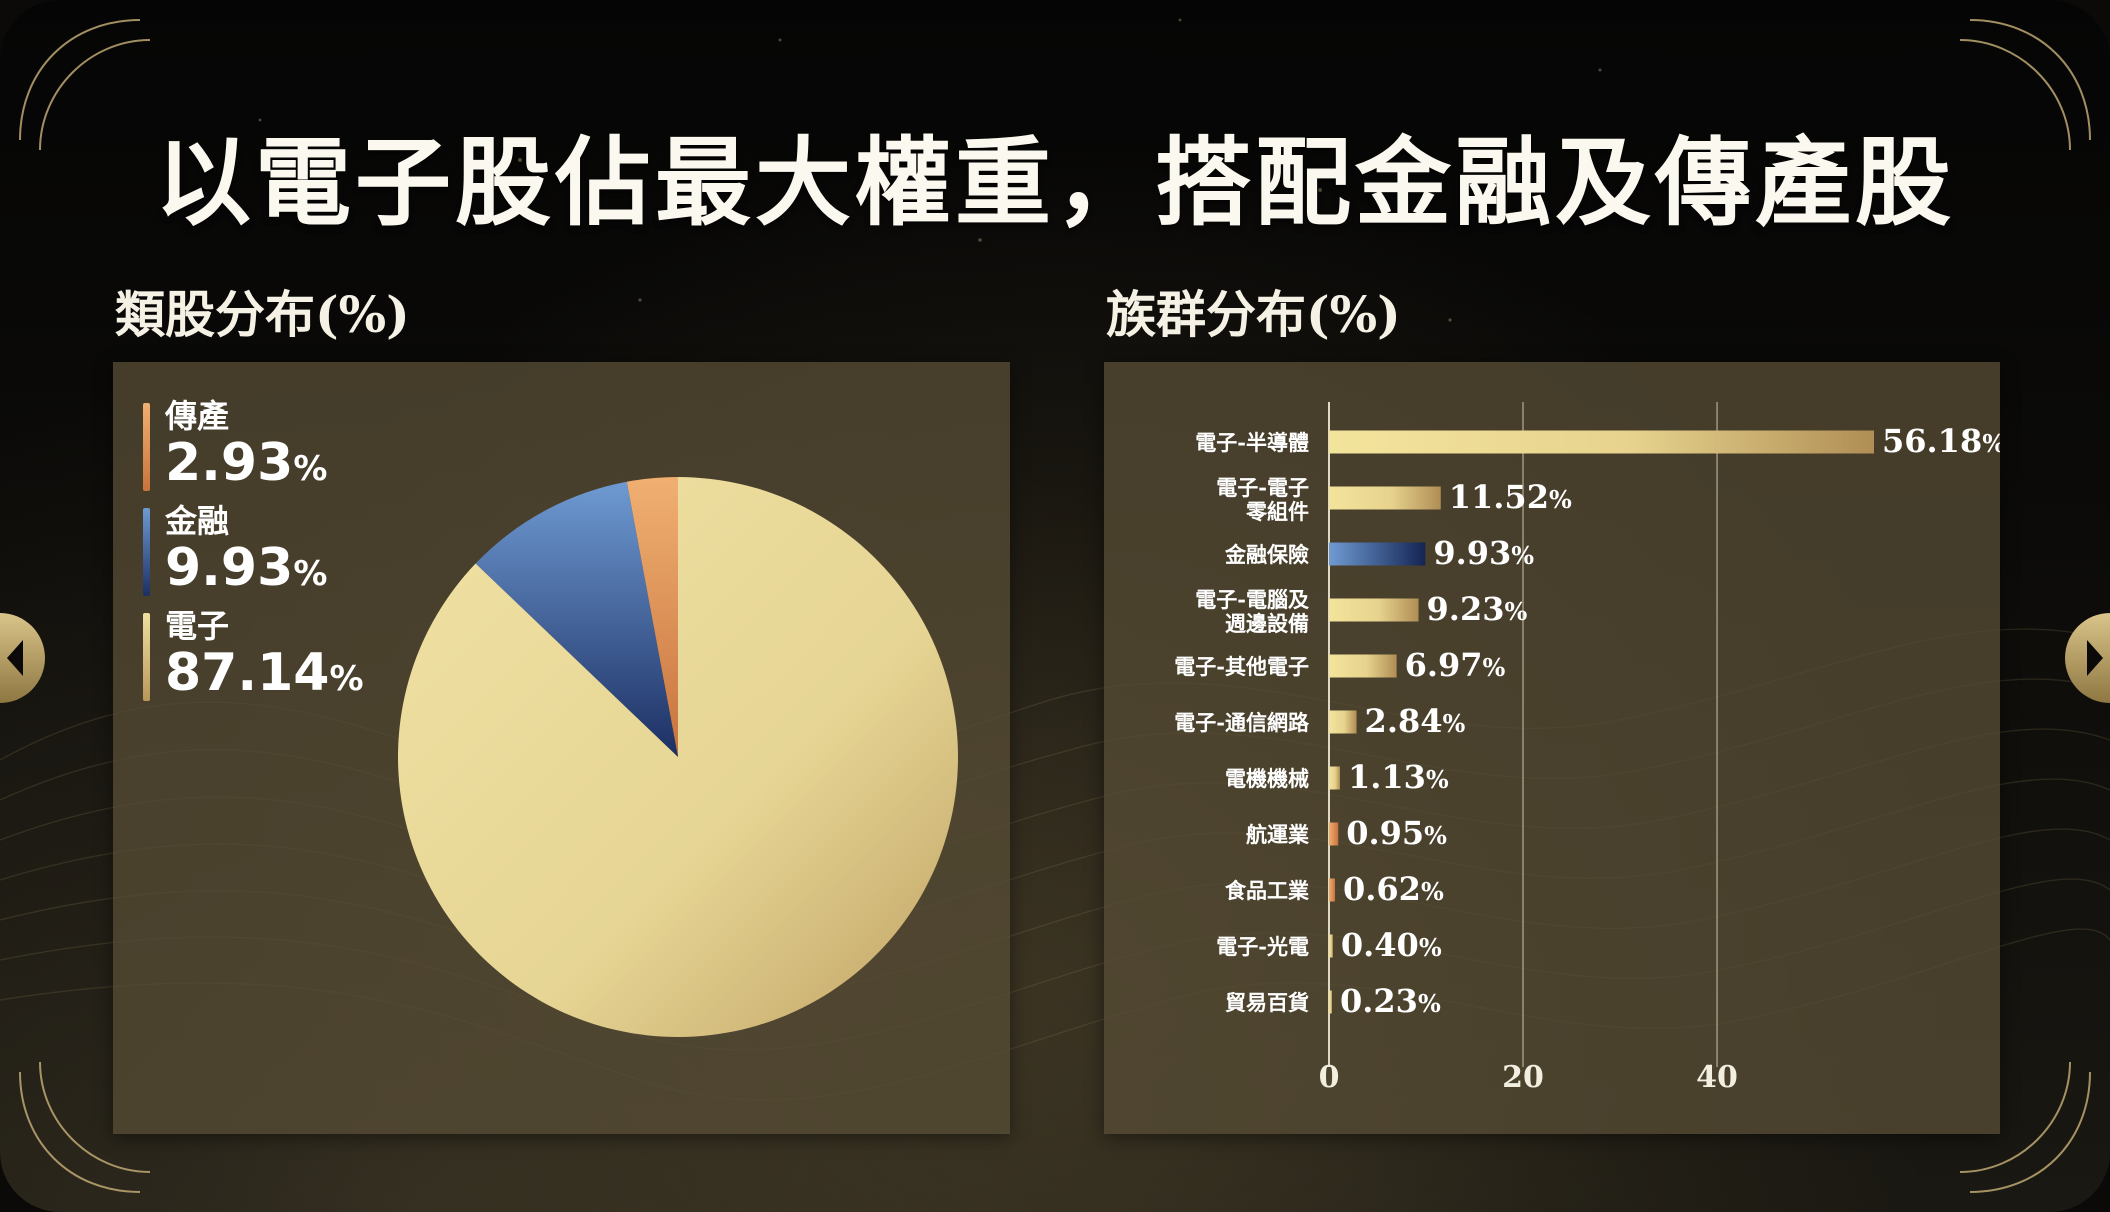 The width and height of the screenshot is (2110, 1212). What do you see at coordinates (1253, 314) in the screenshot?
I see `bar-section-title: 族群分布(%)` at bounding box center [1253, 314].